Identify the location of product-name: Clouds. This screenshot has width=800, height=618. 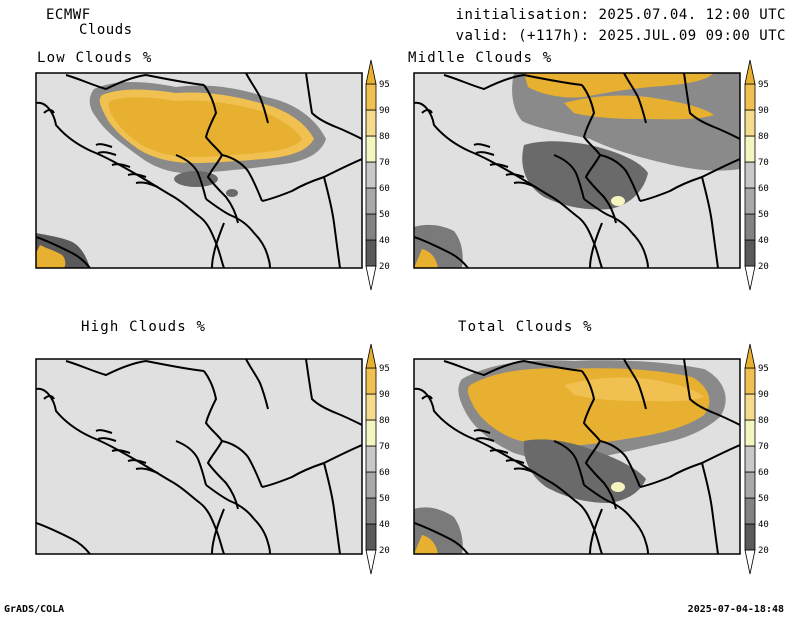
(106, 30).